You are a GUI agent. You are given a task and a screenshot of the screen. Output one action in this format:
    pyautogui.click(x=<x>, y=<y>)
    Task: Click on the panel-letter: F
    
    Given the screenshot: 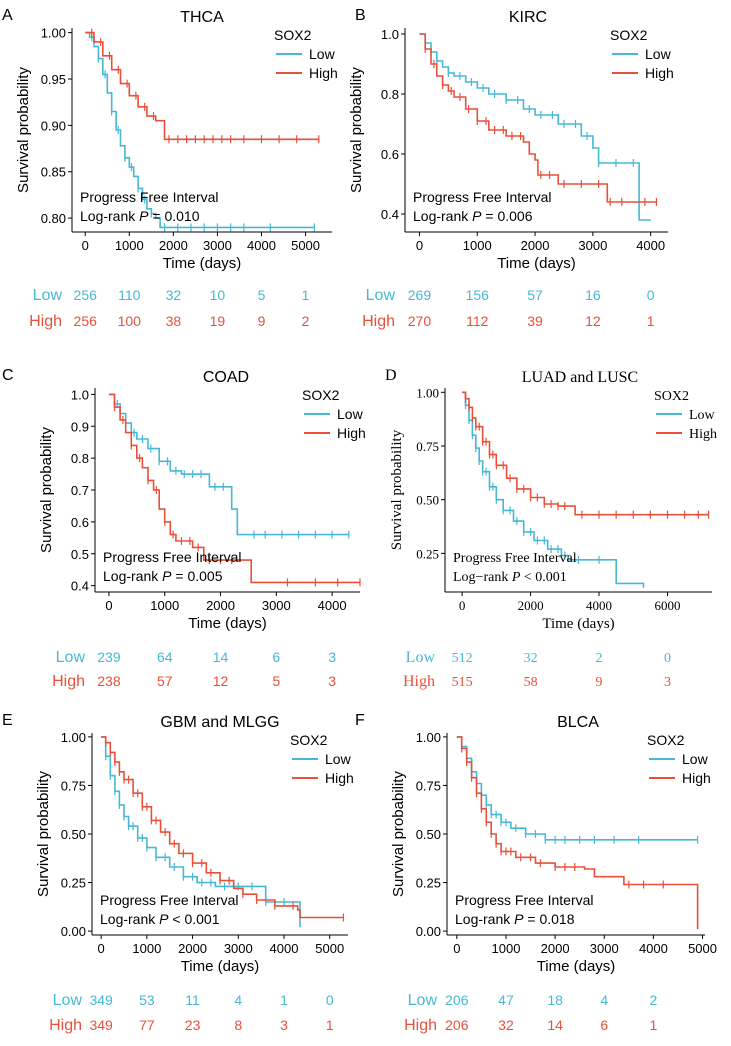 What is the action you would take?
    pyautogui.click(x=360, y=720)
    